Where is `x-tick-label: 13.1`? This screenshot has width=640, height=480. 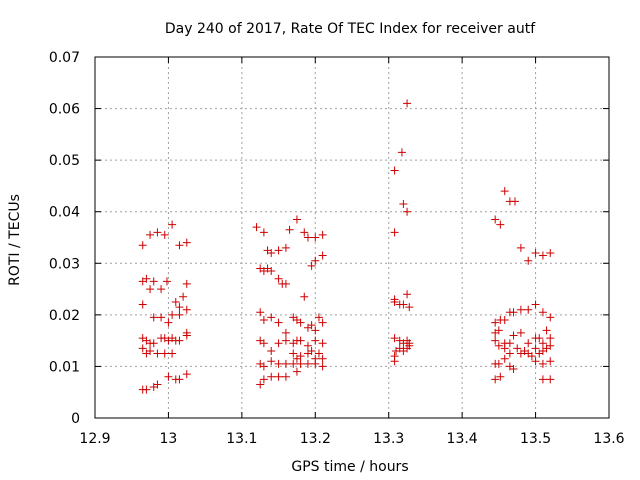
x-tick-label: 13.1 is located at coordinates (241, 439).